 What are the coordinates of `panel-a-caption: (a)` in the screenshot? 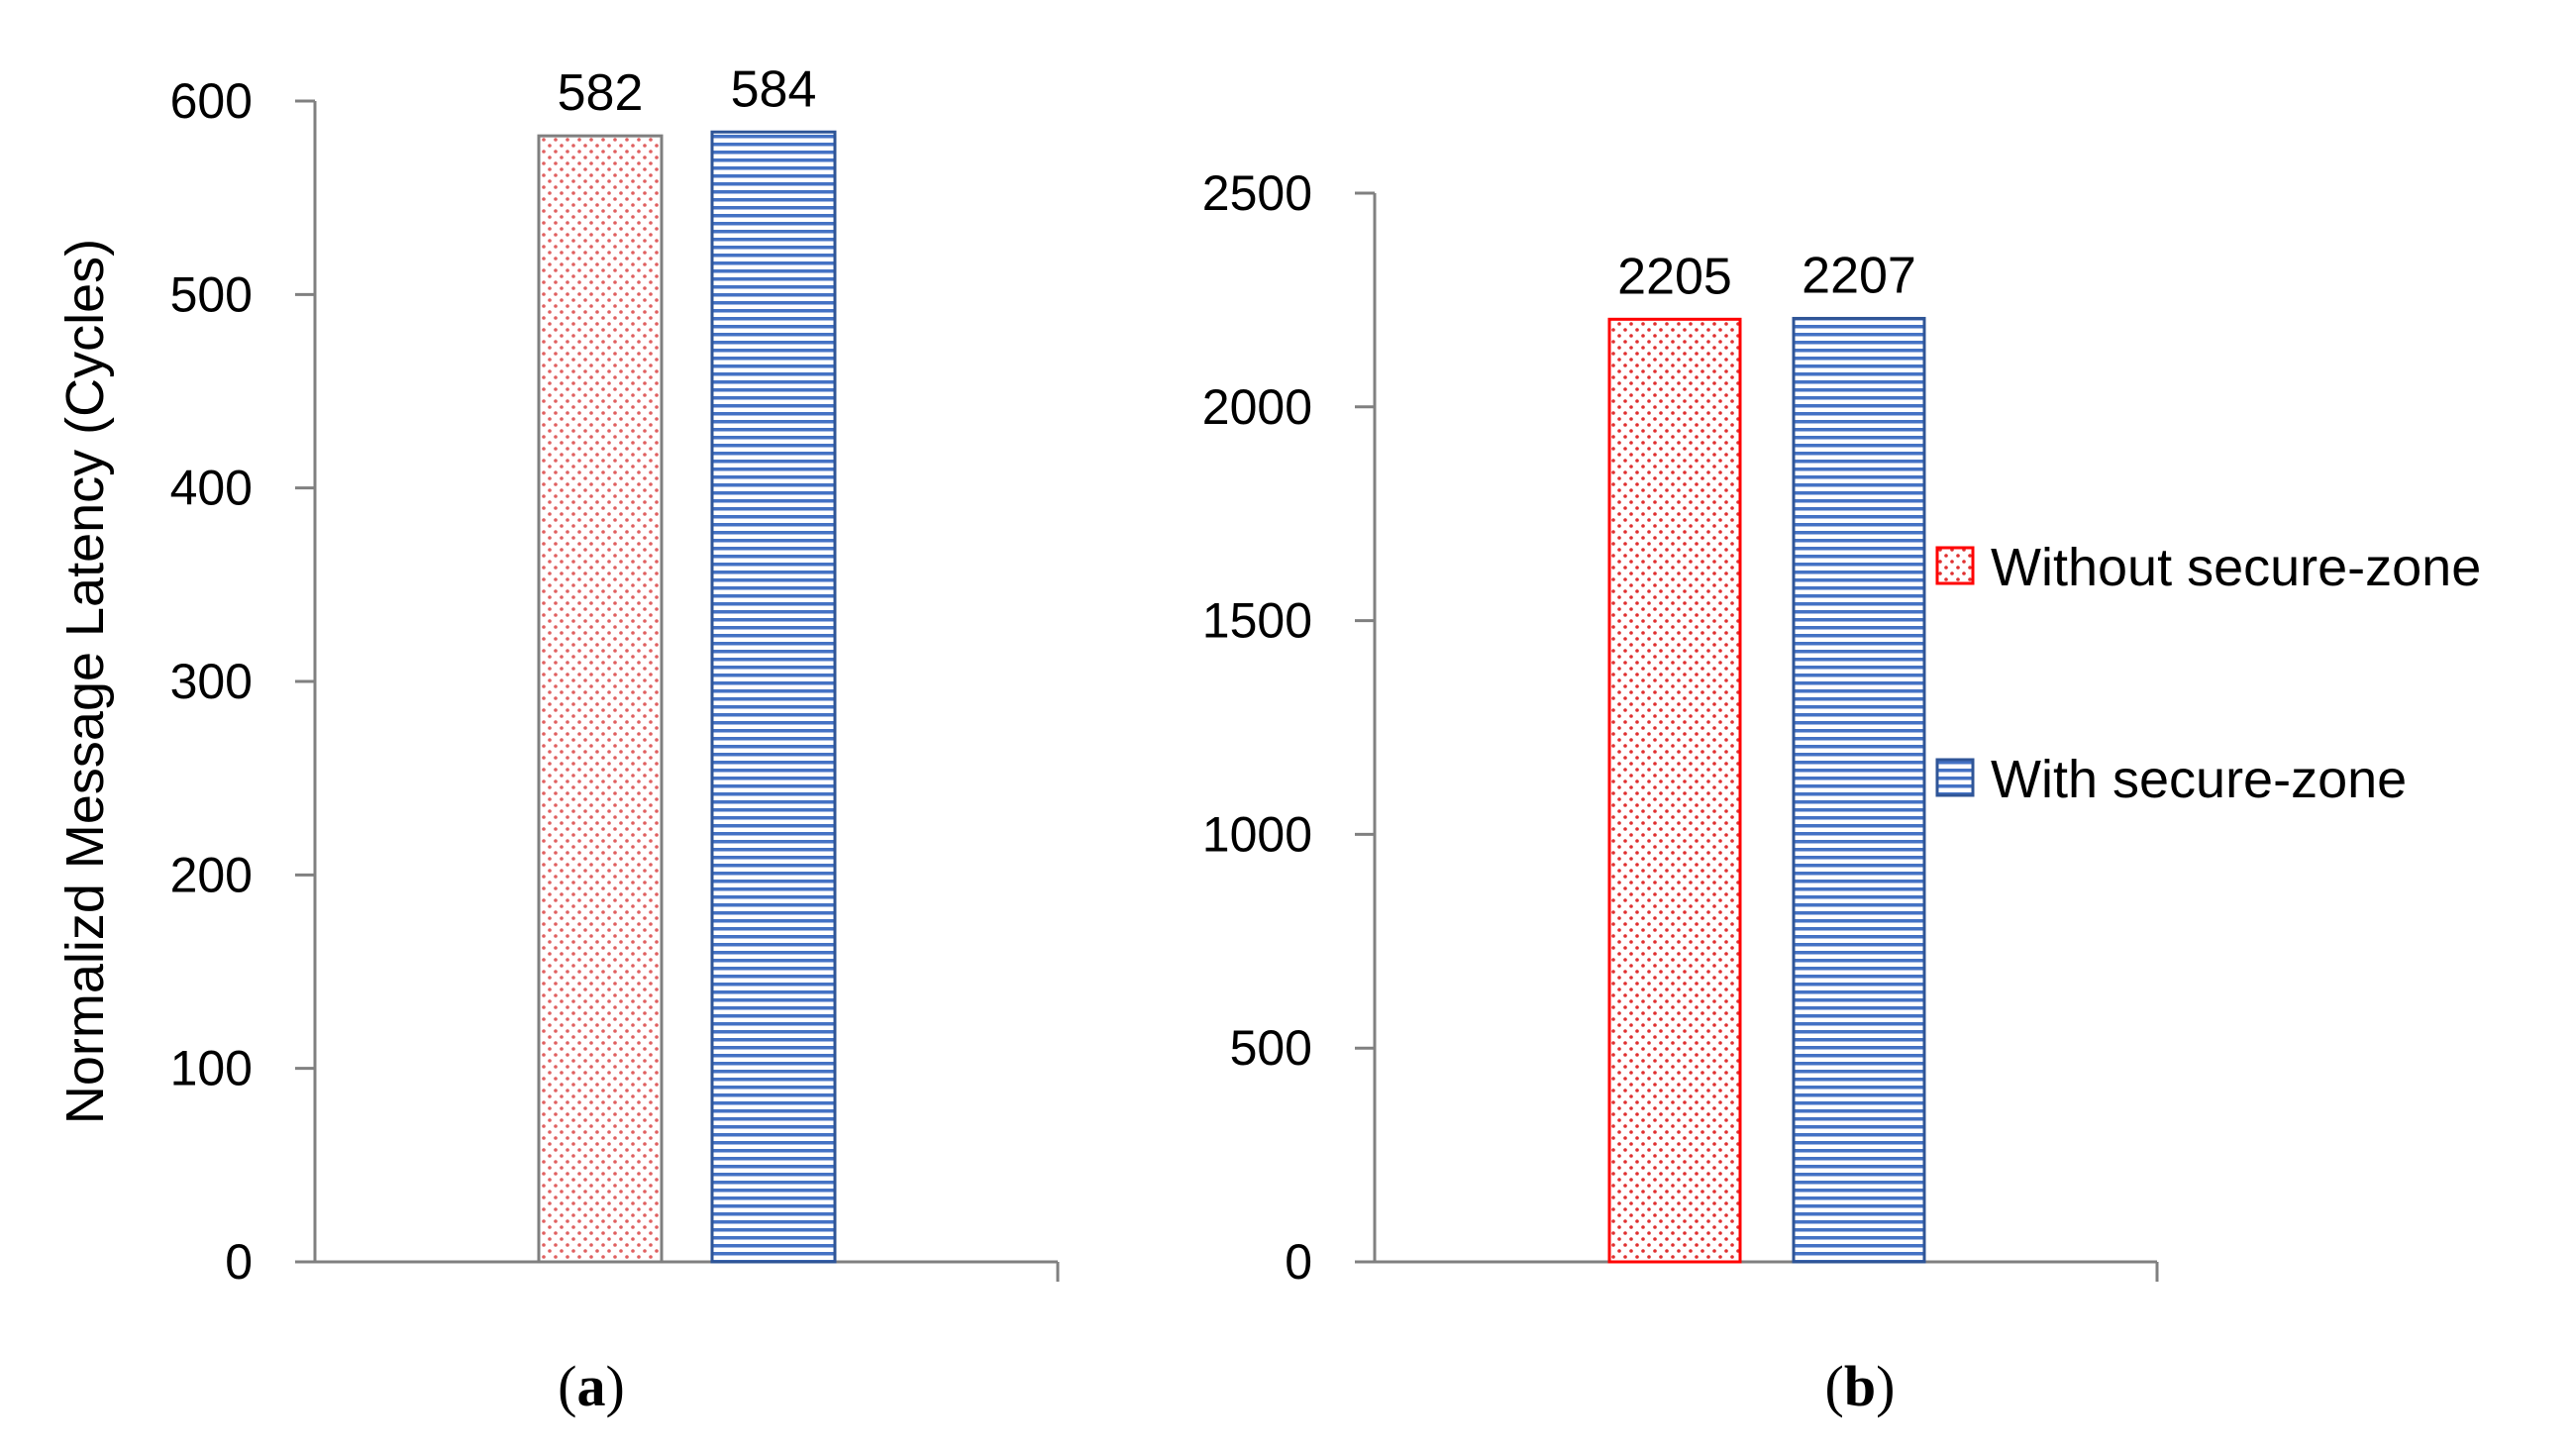 It's located at (591, 1386).